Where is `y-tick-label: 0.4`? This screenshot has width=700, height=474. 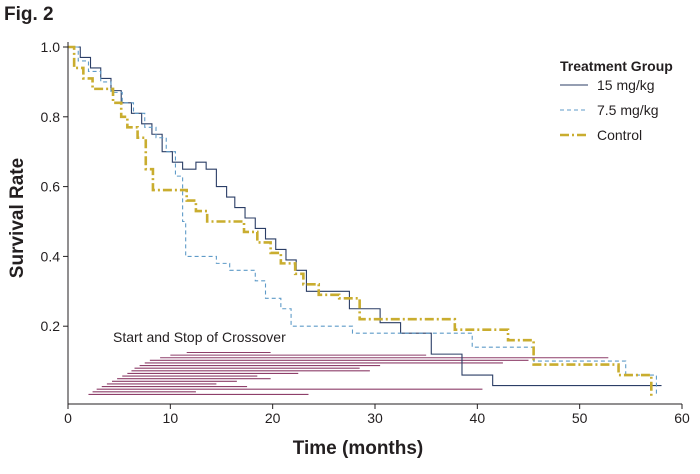
y-tick-label: 0.4 is located at coordinates (51, 256).